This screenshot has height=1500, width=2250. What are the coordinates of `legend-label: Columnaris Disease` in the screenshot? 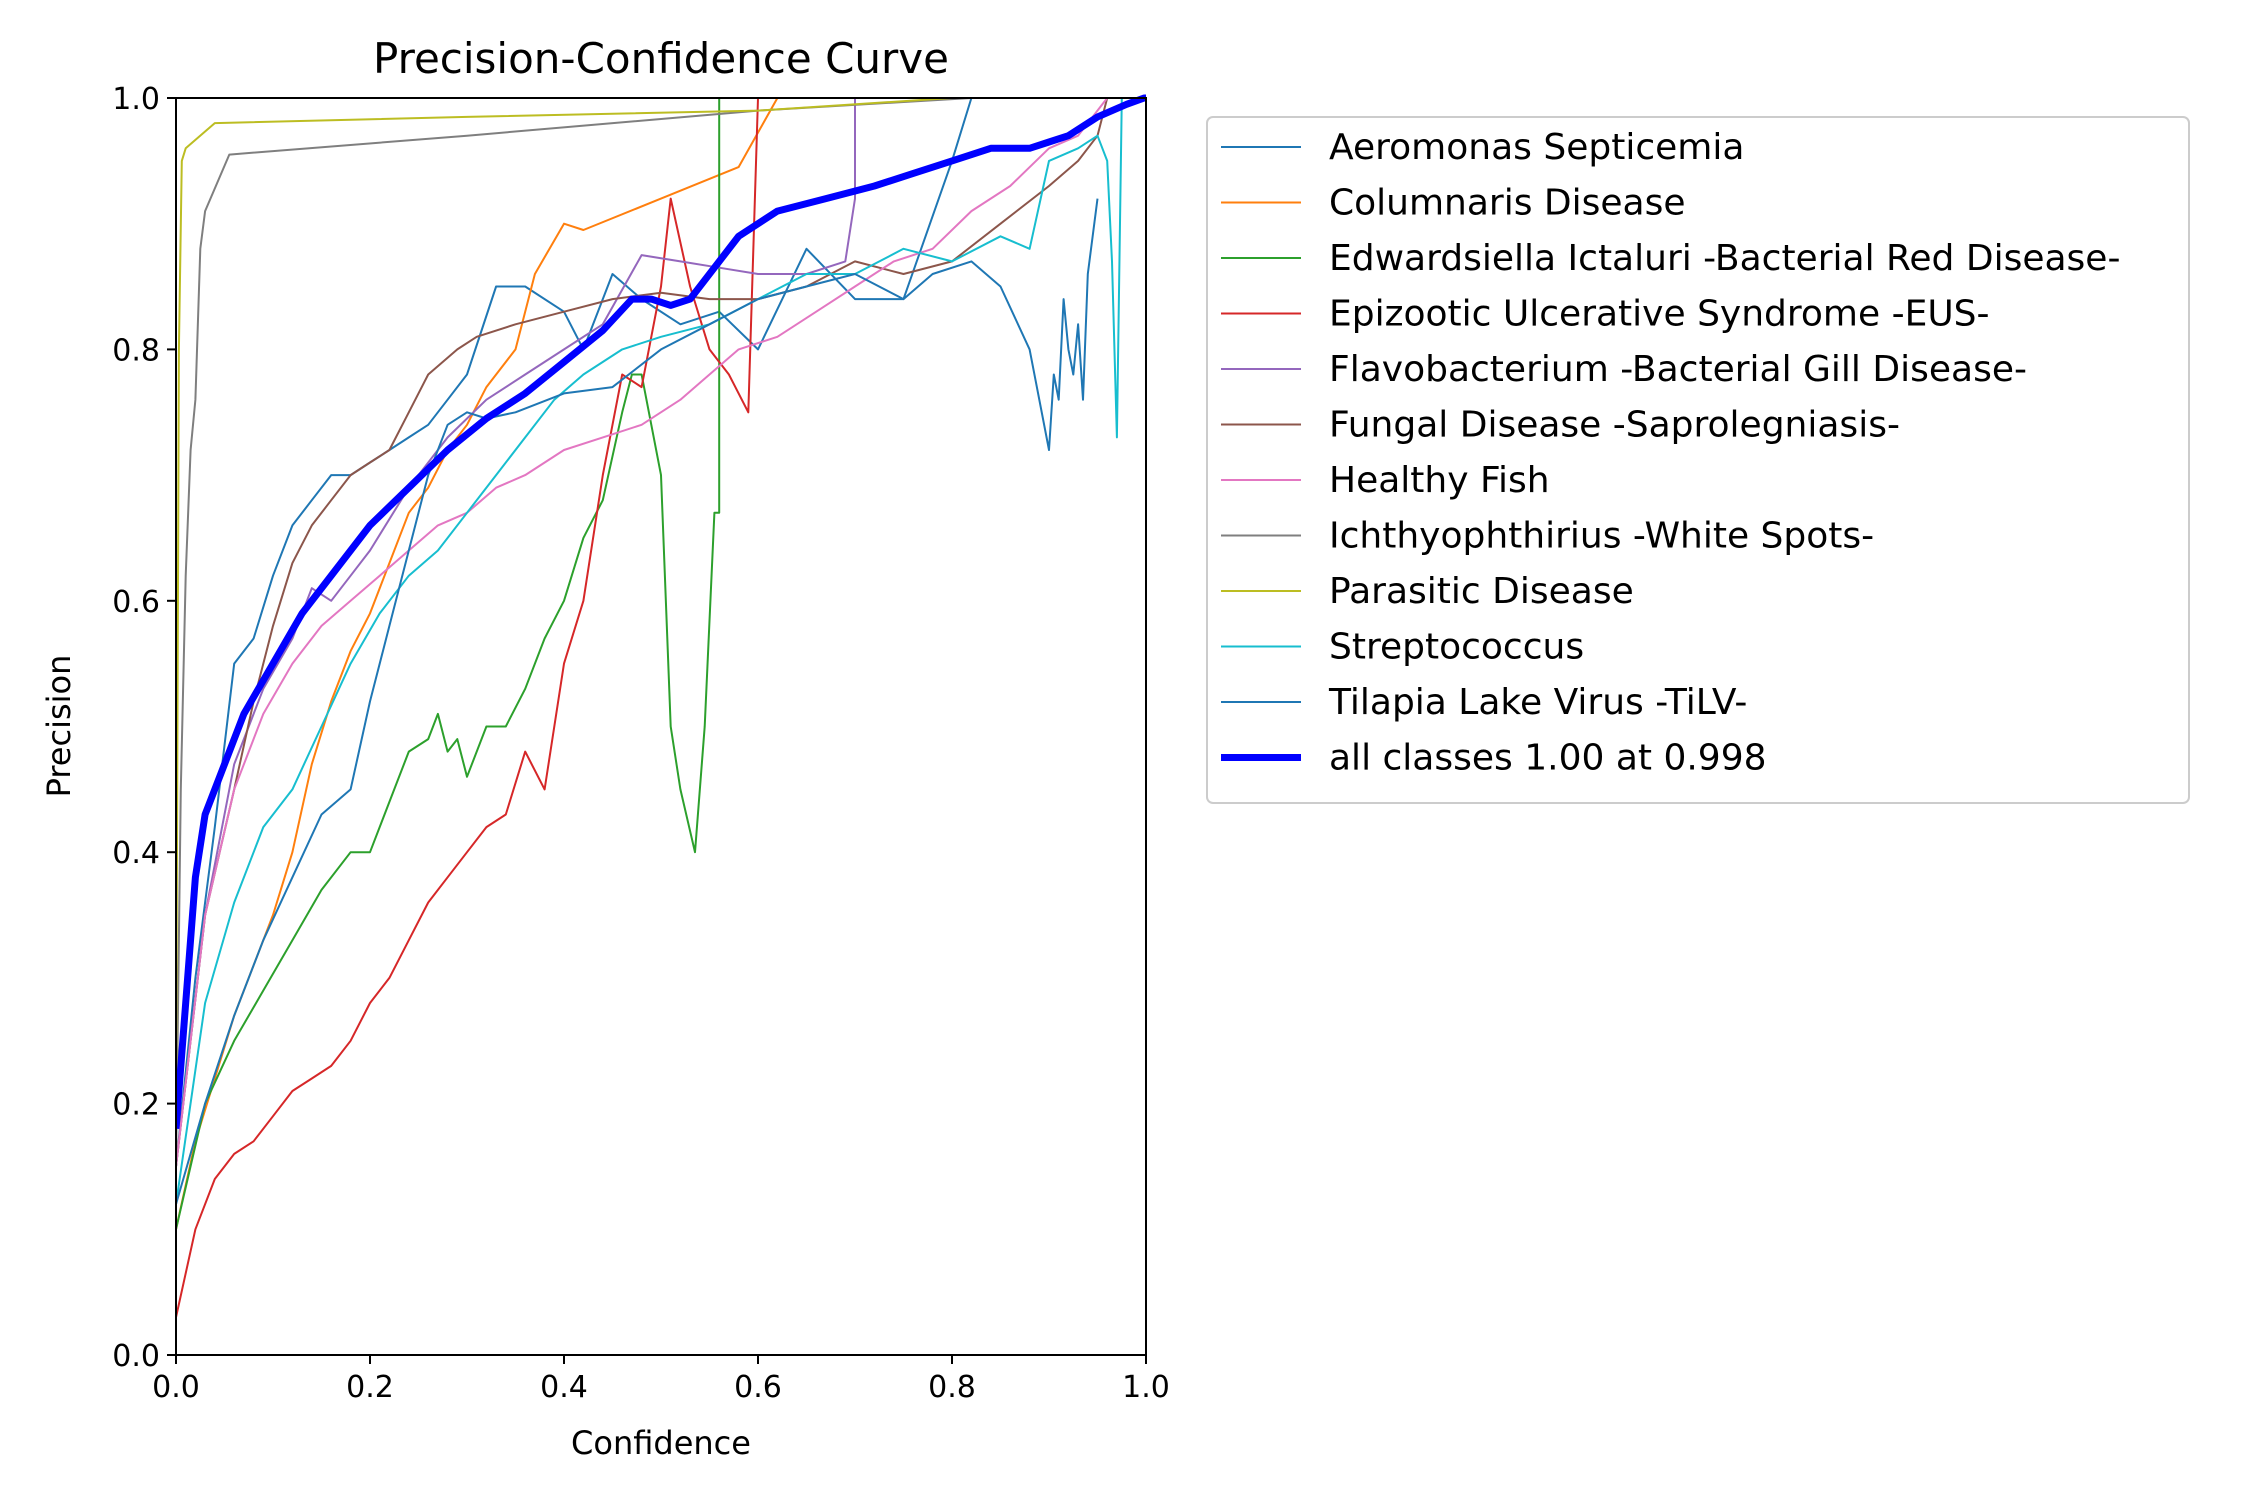 It's located at (1507, 203).